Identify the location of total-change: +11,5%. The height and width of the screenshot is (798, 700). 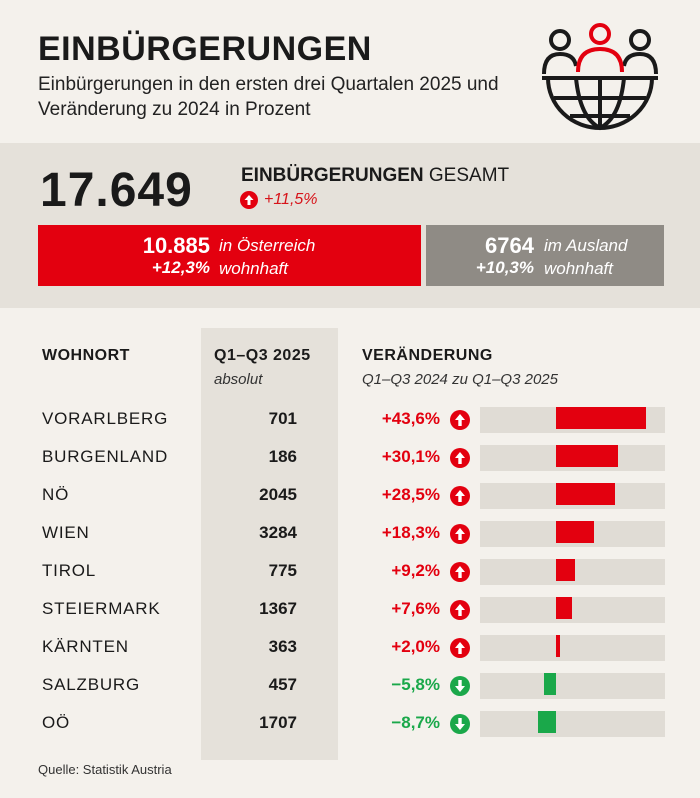
(279, 200).